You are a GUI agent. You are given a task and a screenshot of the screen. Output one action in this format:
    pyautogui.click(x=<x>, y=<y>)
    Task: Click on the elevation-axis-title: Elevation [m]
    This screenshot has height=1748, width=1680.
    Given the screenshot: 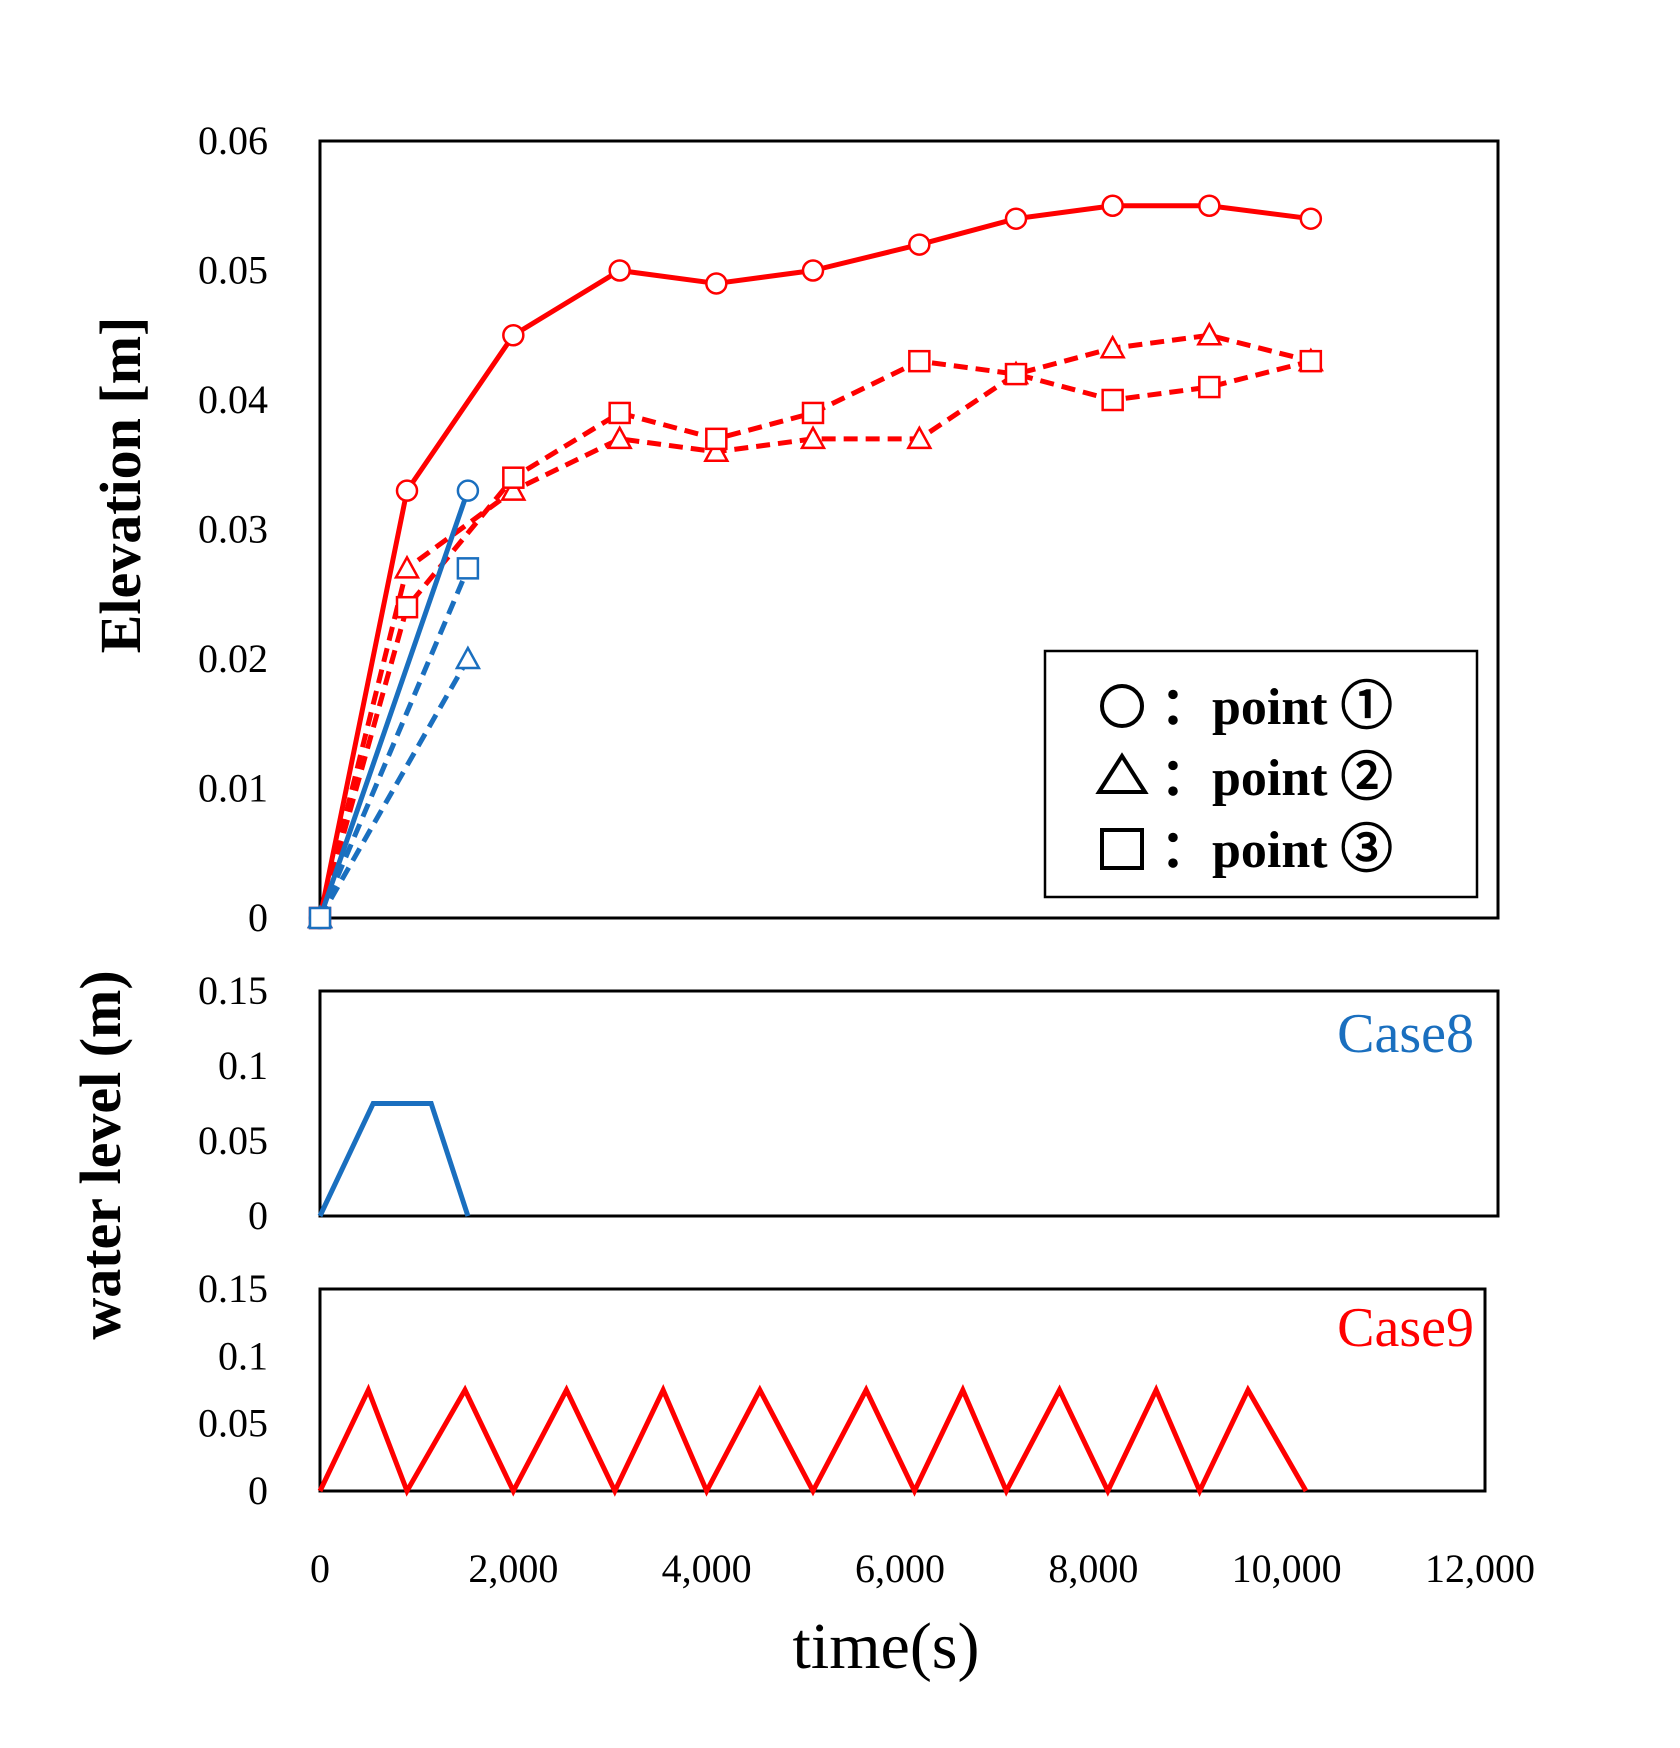 What is the action you would take?
    pyautogui.click(x=120, y=485)
    